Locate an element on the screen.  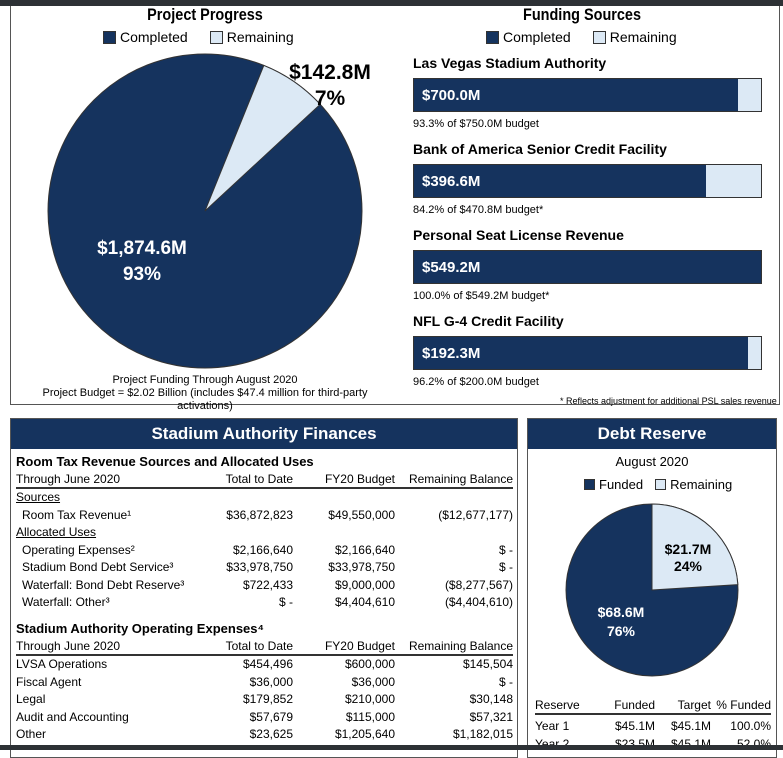
completed-pct: 93% is located at coordinates (142, 274).